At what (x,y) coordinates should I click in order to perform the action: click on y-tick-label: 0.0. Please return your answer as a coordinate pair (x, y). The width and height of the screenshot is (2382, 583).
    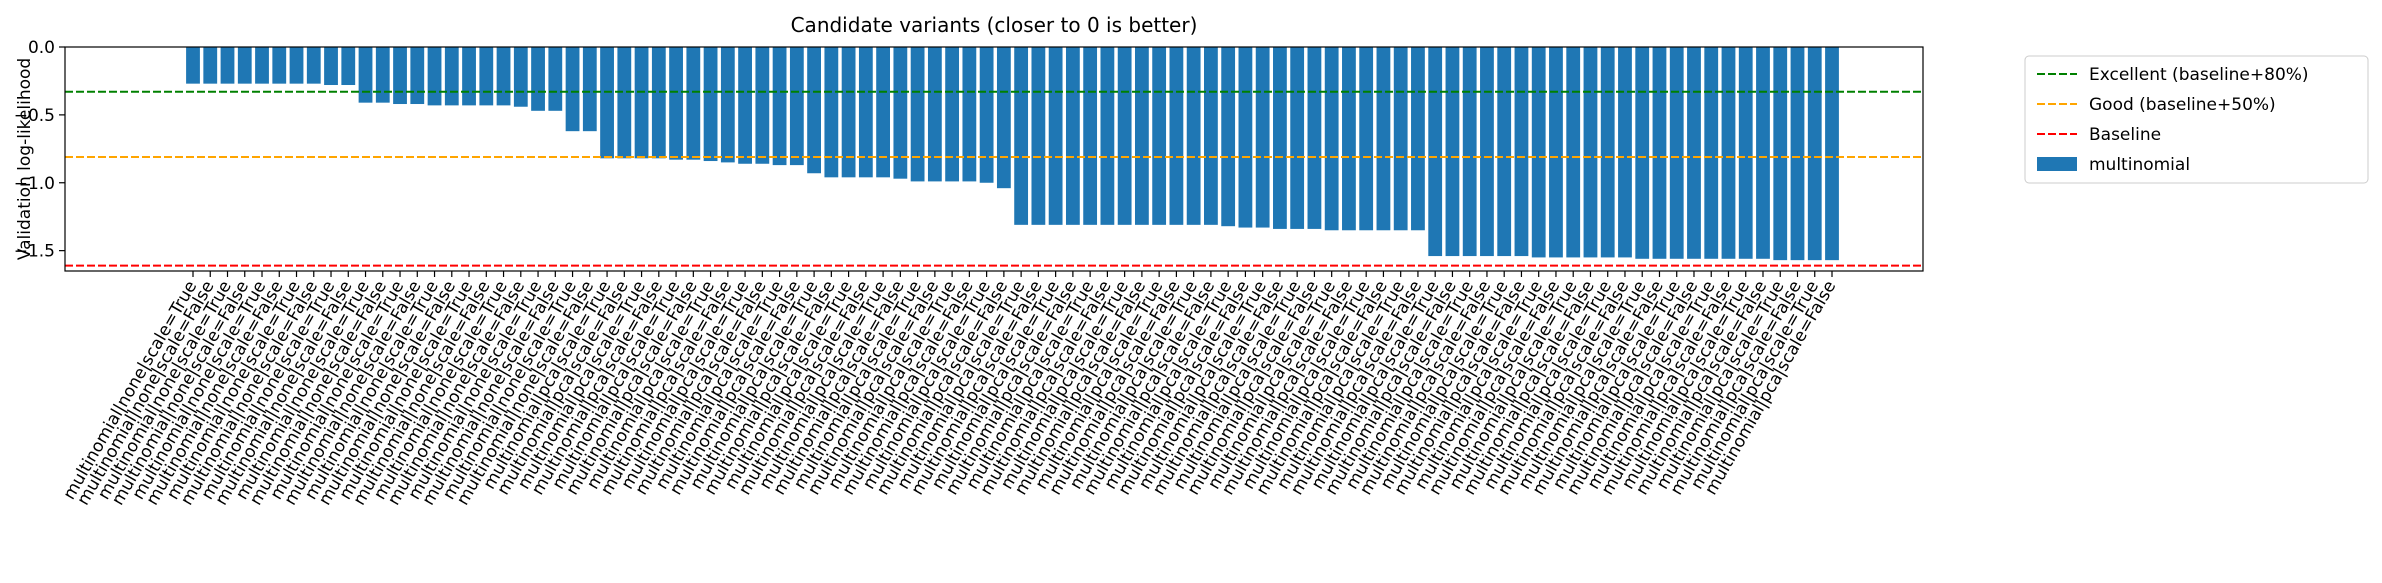
    Looking at the image, I should click on (41, 48).